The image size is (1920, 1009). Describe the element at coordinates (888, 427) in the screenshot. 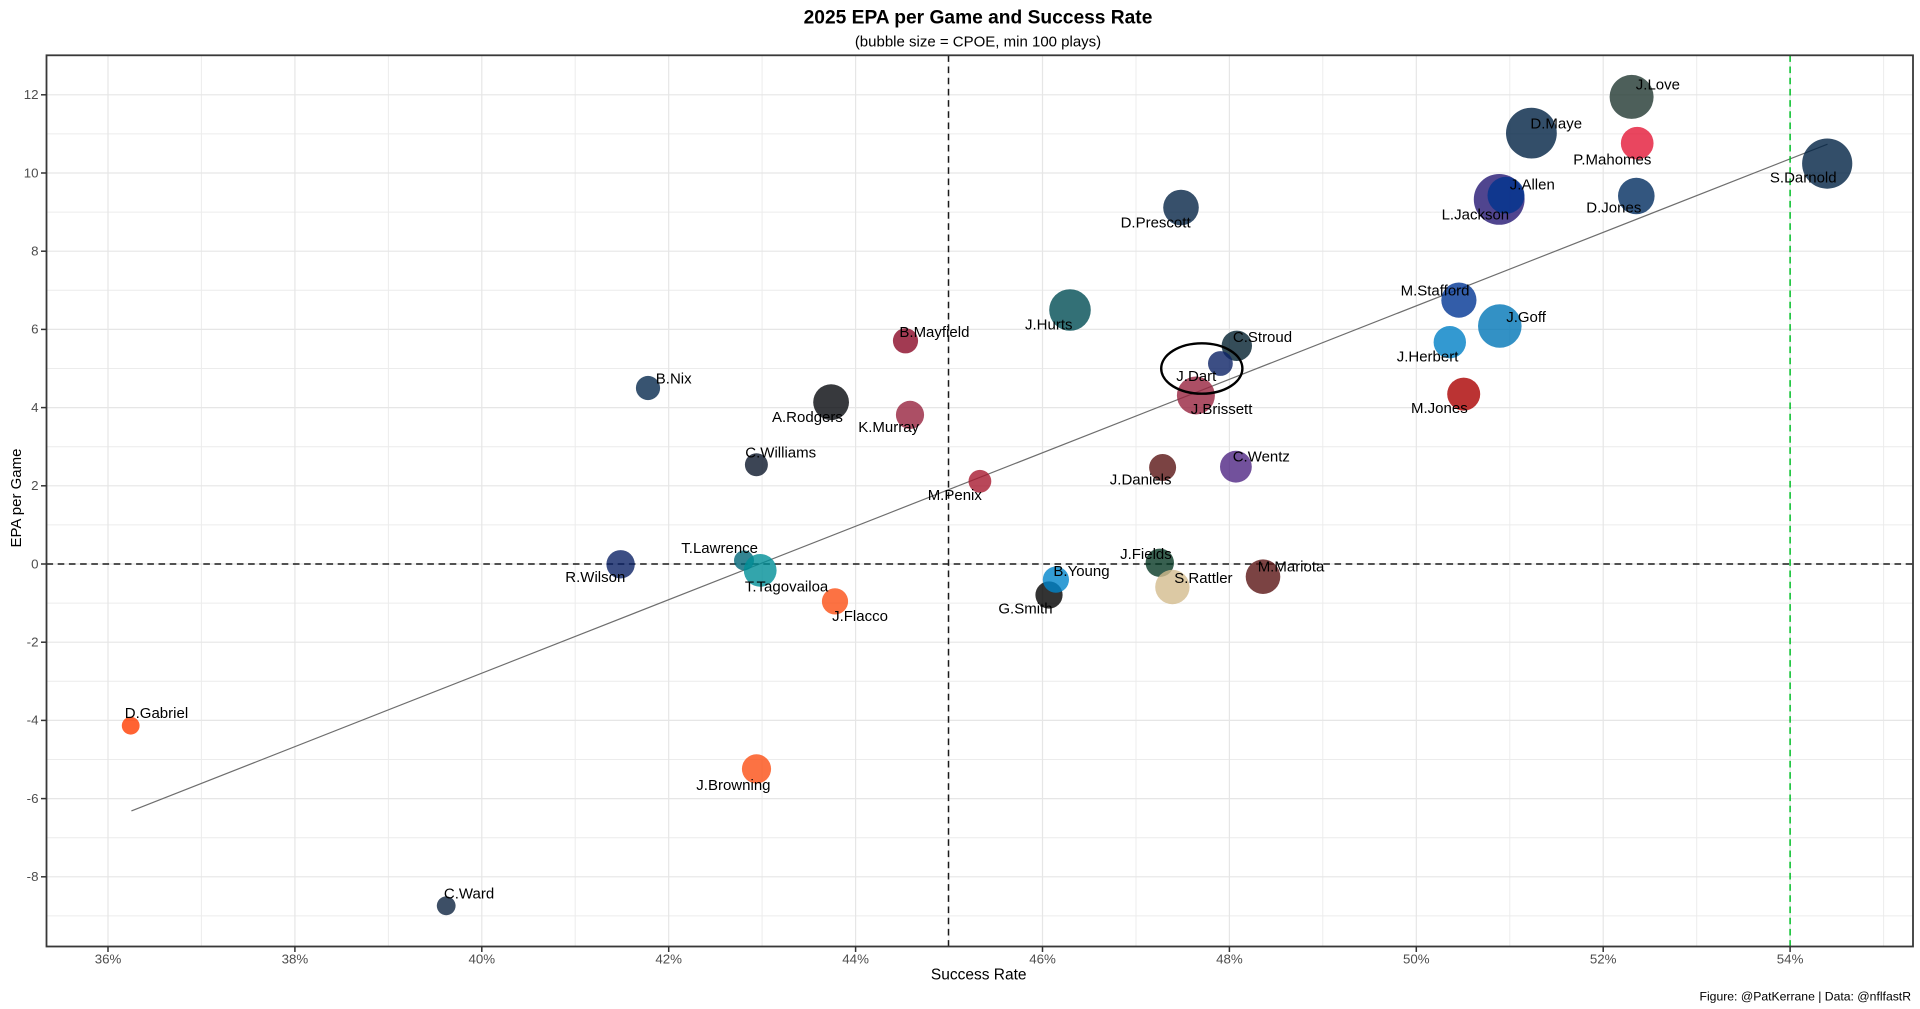

I see `svg-text: K.Murray` at that location.